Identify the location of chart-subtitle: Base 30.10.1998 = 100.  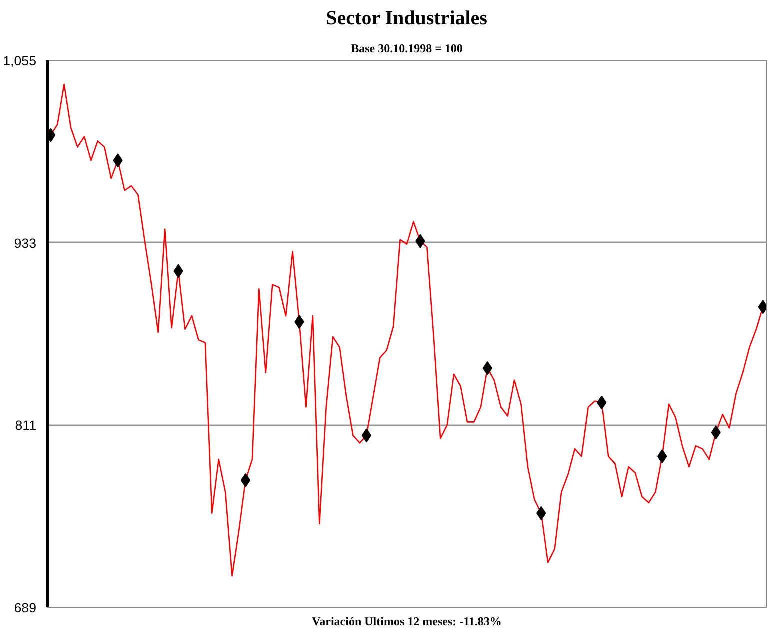
(407, 49).